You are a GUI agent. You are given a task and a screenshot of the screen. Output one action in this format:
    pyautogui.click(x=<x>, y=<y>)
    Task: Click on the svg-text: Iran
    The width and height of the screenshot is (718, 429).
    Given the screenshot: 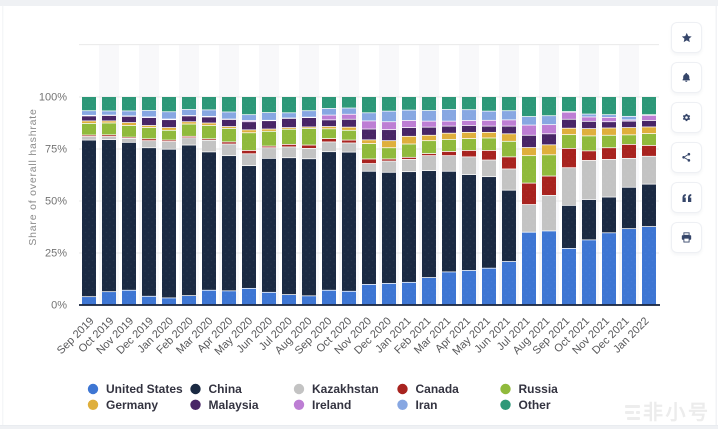 What is the action you would take?
    pyautogui.click(x=427, y=405)
    